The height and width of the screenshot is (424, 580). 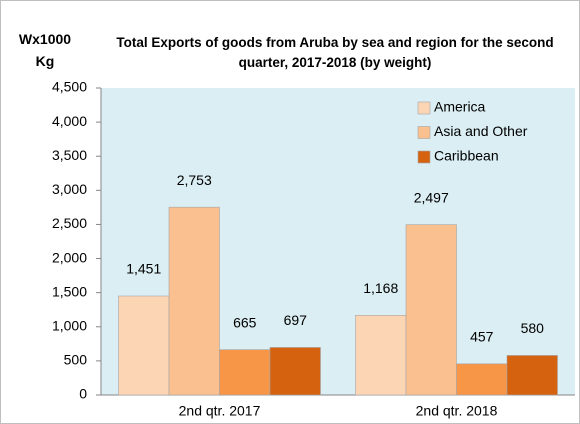 I want to click on legend-label: Caribbean, so click(x=466, y=156).